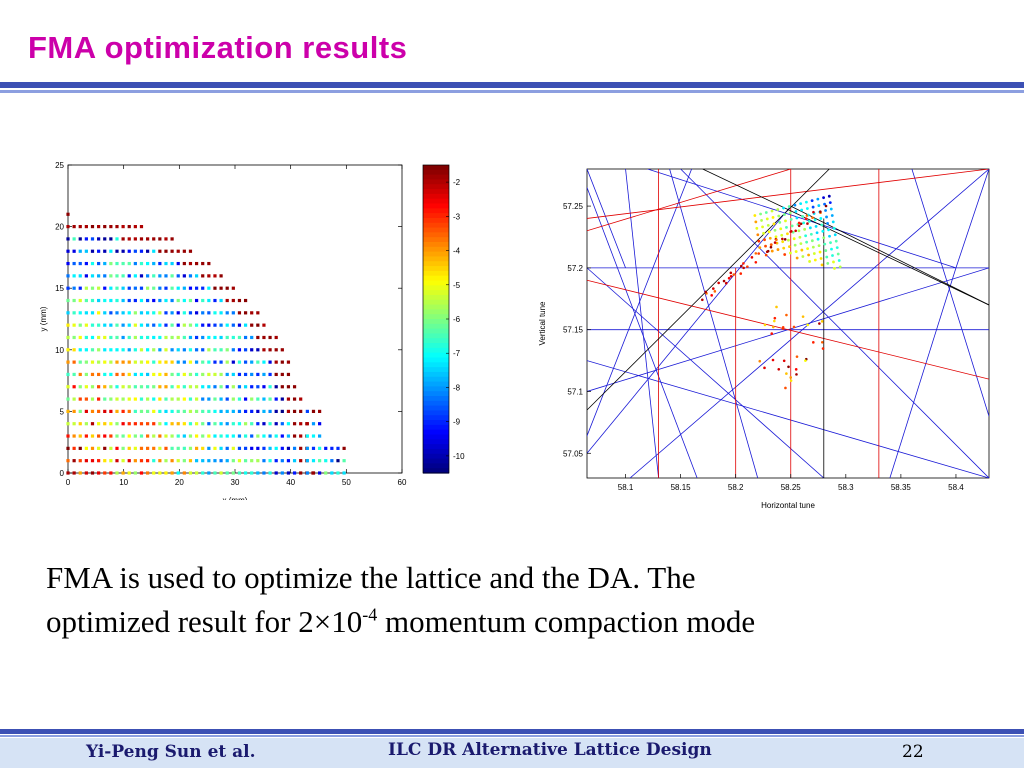 The height and width of the screenshot is (768, 1024). I want to click on resonance-line-red, so click(788, 329).